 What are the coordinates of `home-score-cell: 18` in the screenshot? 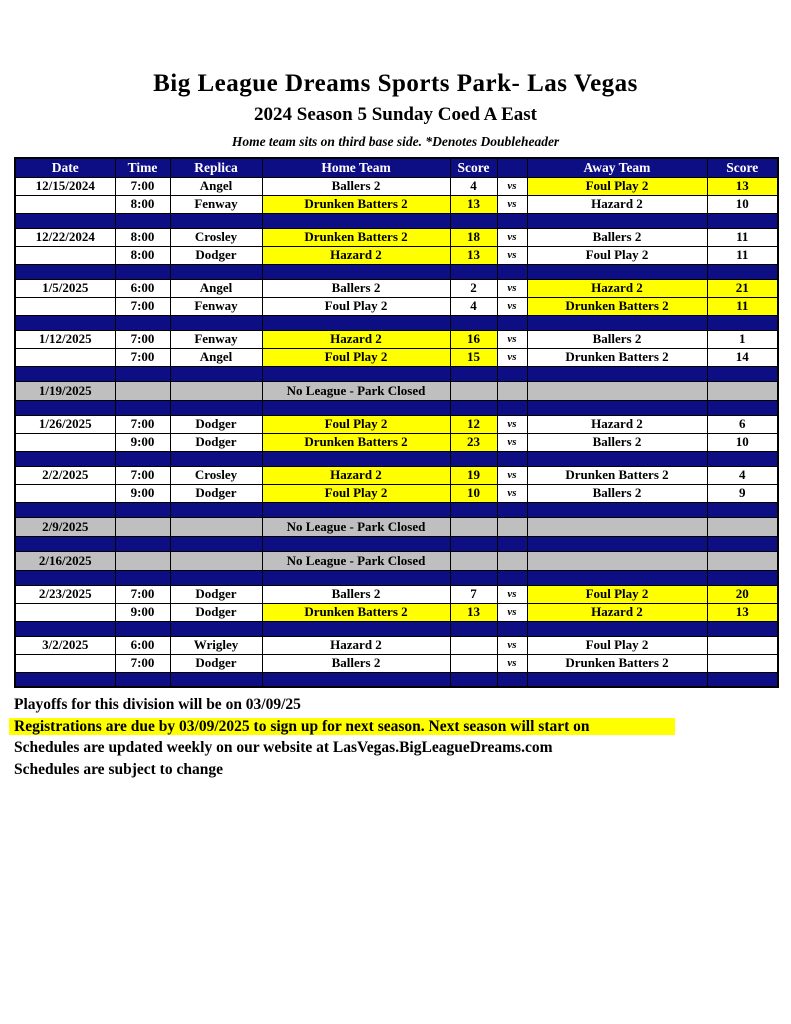 It's located at (473, 237).